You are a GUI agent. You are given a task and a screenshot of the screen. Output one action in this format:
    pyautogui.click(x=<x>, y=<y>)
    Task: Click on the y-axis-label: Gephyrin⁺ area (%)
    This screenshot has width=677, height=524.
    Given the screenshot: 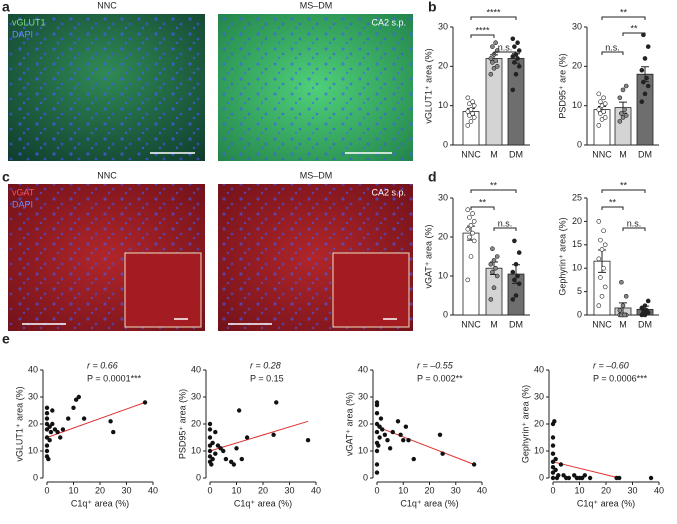 What is the action you would take?
    pyautogui.click(x=525, y=424)
    